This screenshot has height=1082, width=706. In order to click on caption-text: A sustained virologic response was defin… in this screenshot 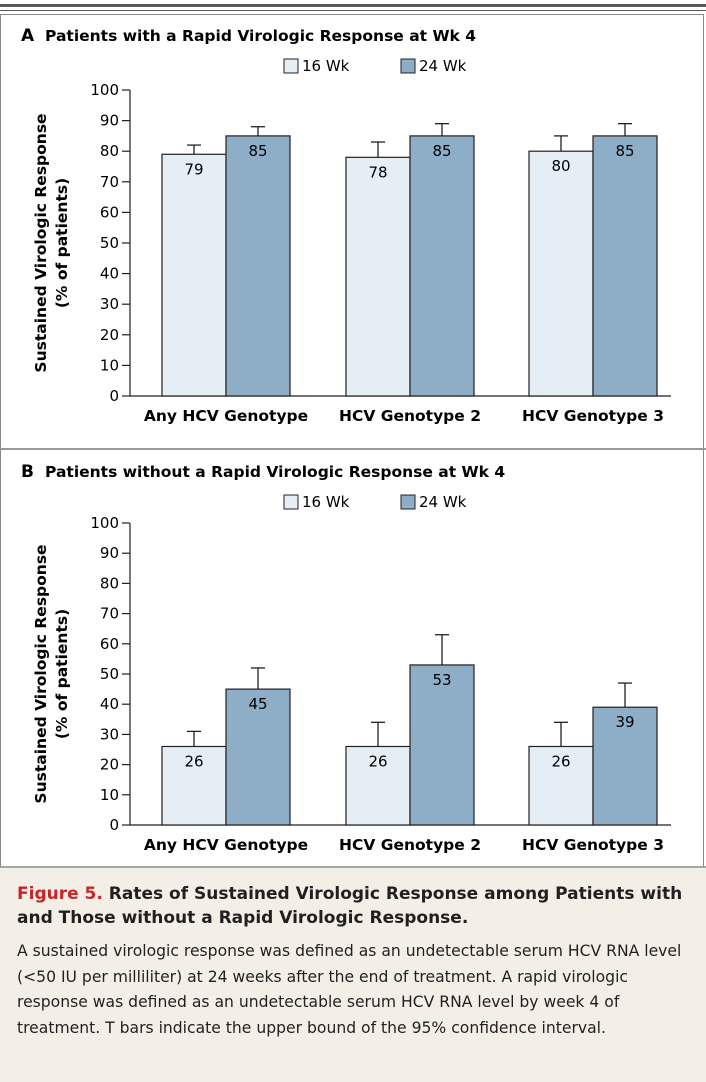, I will do `click(349, 989)`.